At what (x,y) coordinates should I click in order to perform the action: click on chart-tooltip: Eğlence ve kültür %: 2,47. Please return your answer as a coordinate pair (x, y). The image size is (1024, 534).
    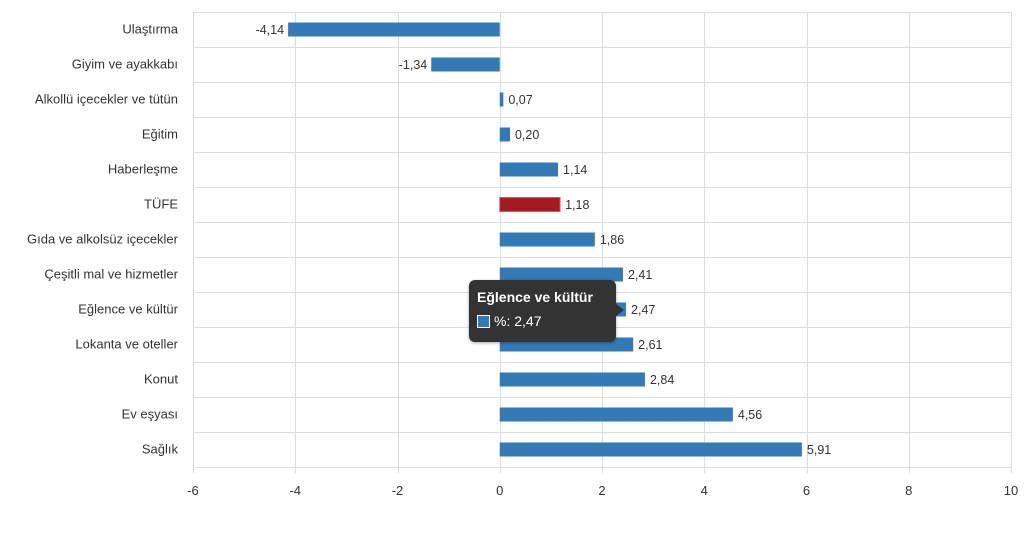
    Looking at the image, I should click on (546, 311).